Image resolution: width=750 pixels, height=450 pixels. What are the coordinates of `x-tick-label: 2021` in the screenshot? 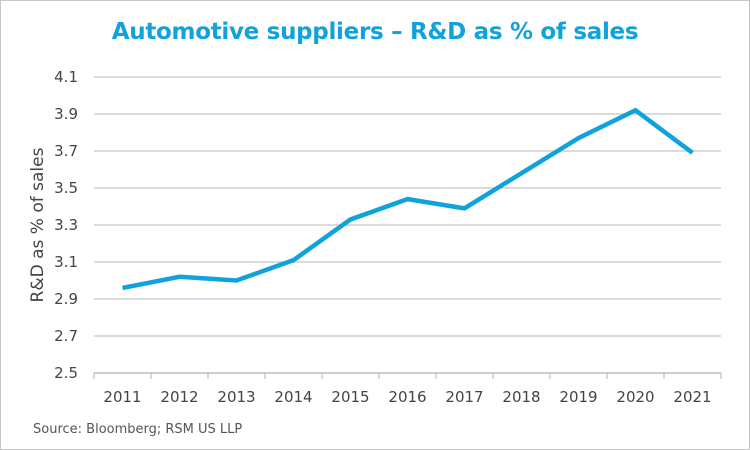 It's located at (692, 397).